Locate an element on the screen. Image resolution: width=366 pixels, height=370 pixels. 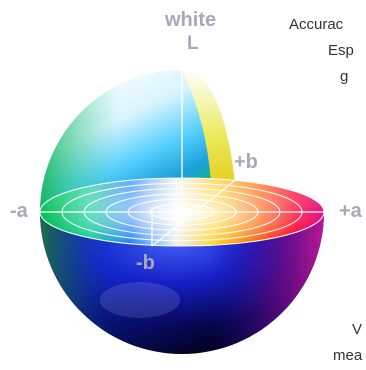
side-text-line-1: Accurac is located at coordinates (316, 24).